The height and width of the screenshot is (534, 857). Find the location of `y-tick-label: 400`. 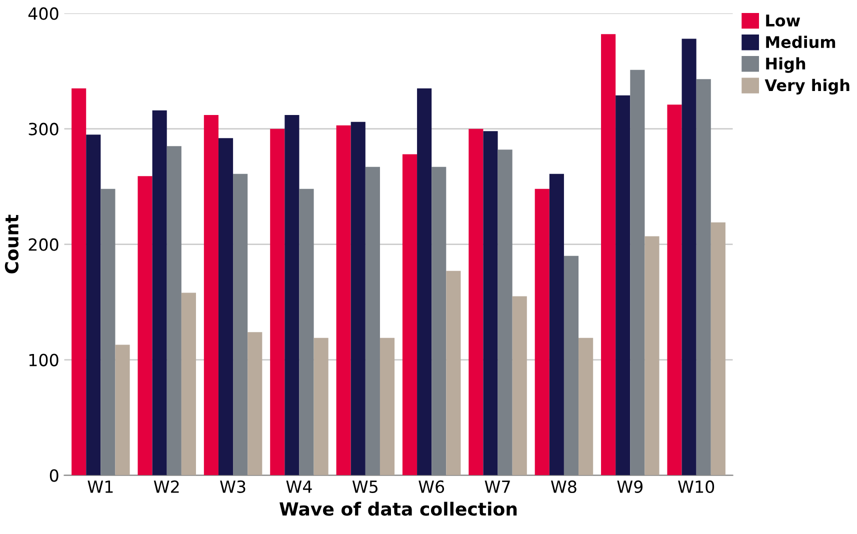

y-tick-label: 400 is located at coordinates (43, 13).